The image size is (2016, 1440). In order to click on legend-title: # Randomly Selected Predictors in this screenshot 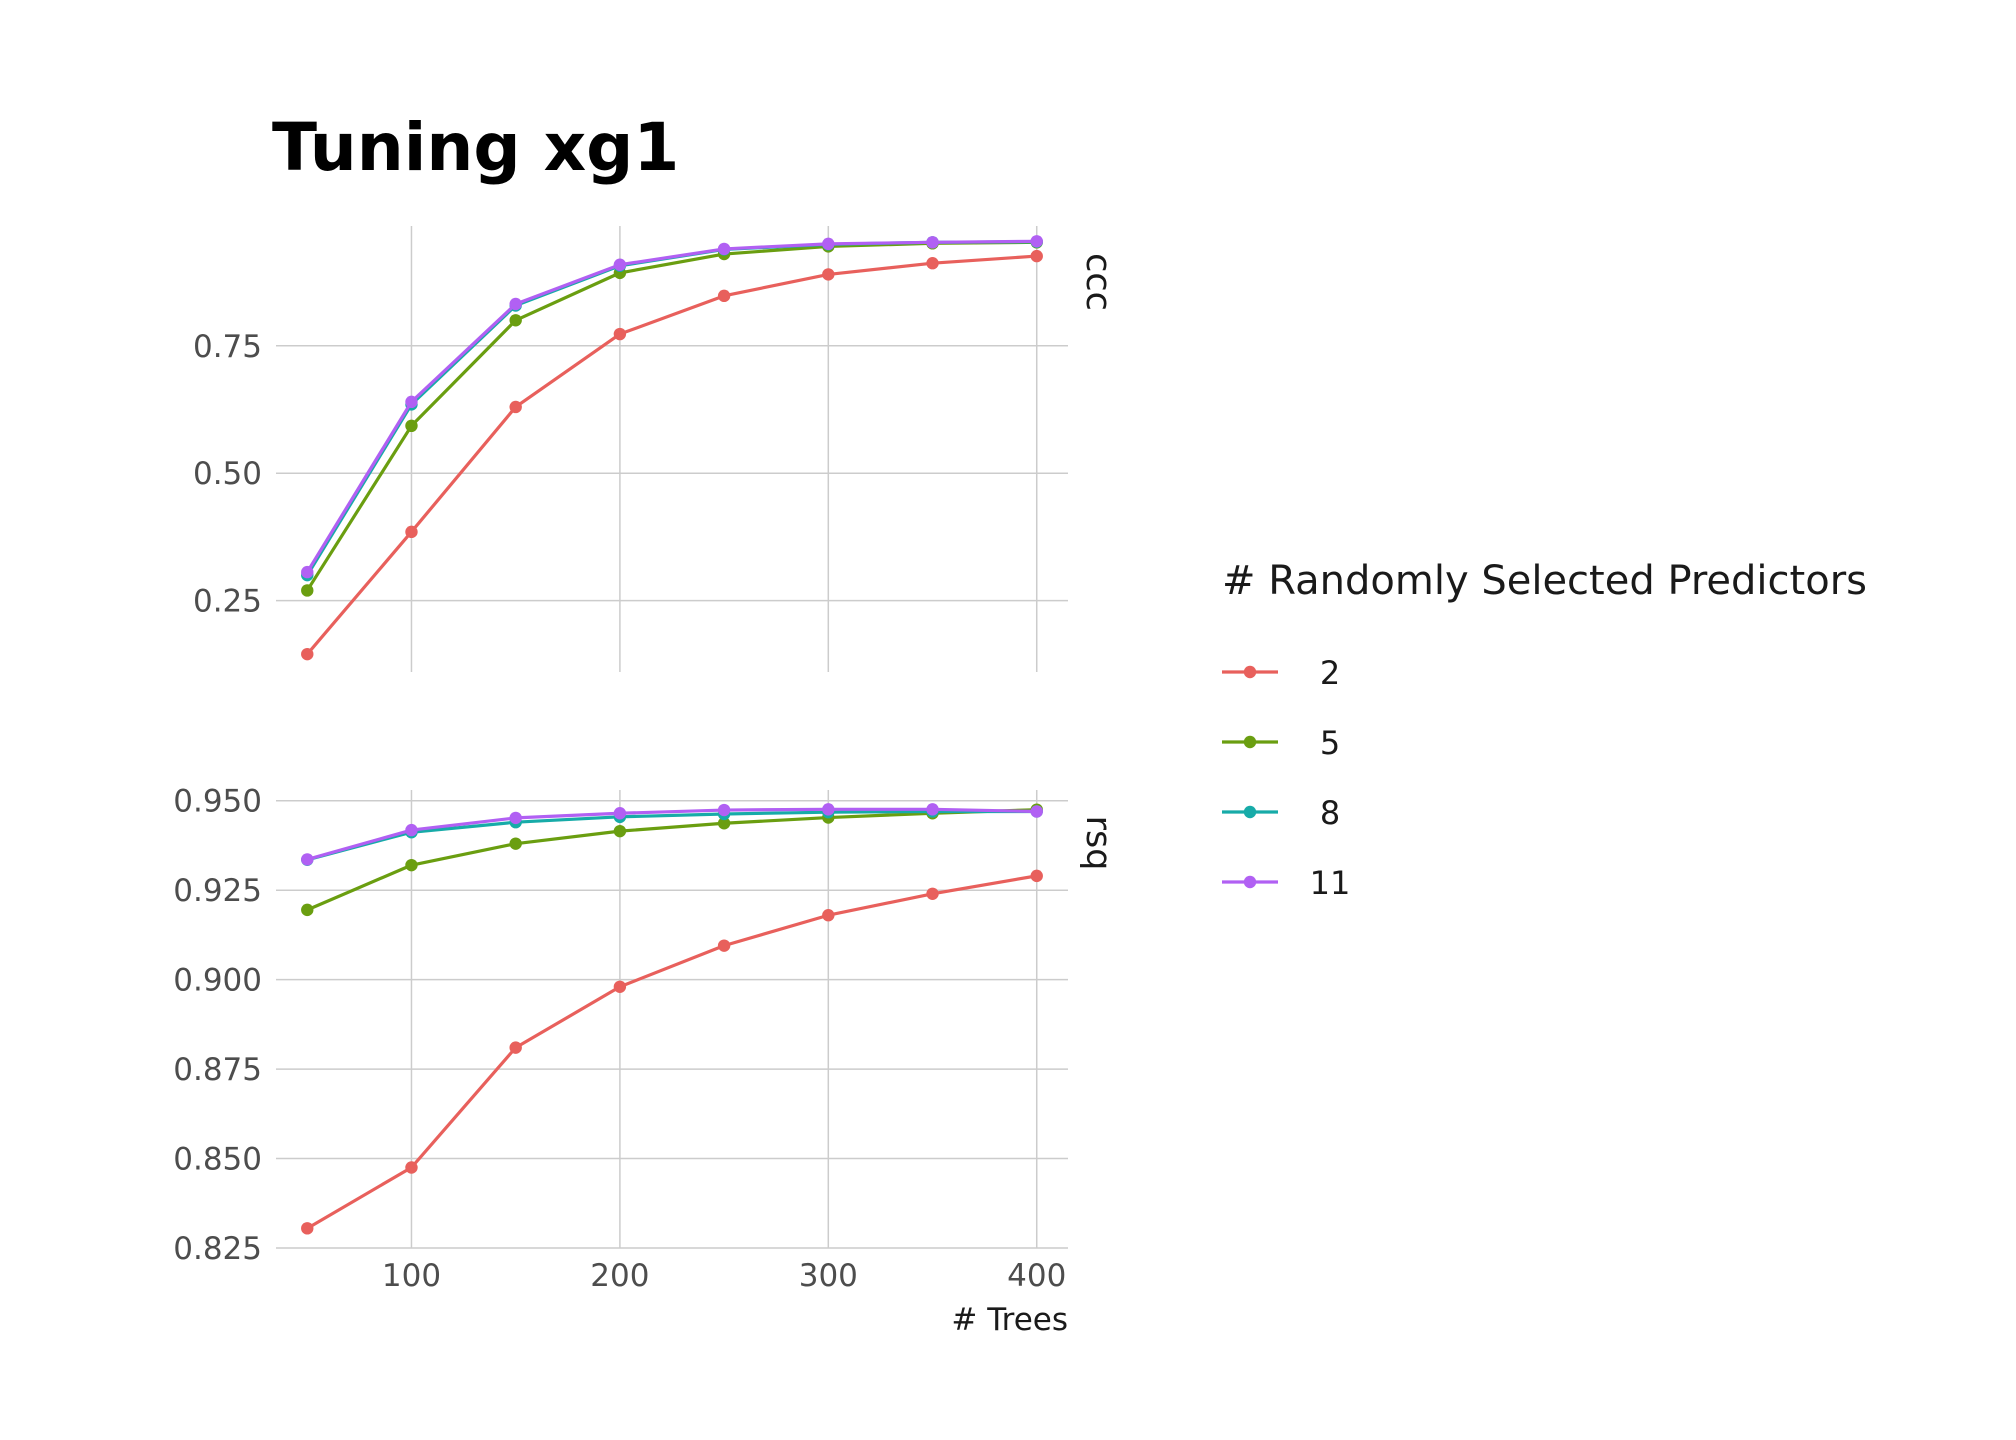, I will do `click(1544, 581)`.